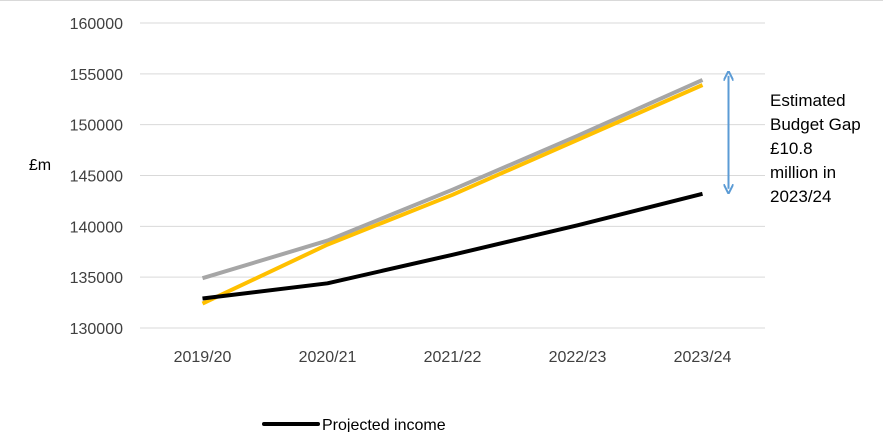 The height and width of the screenshot is (432, 883). What do you see at coordinates (815, 124) in the screenshot?
I see `annotation-text-line: Budget Gap` at bounding box center [815, 124].